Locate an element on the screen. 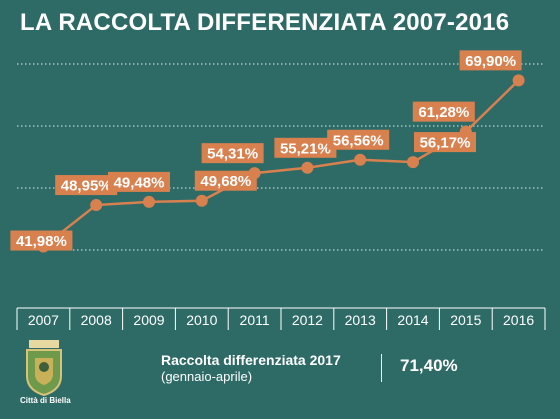 Image resolution: width=560 pixels, height=419 pixels. data-label-text: 55,21% is located at coordinates (305, 148).